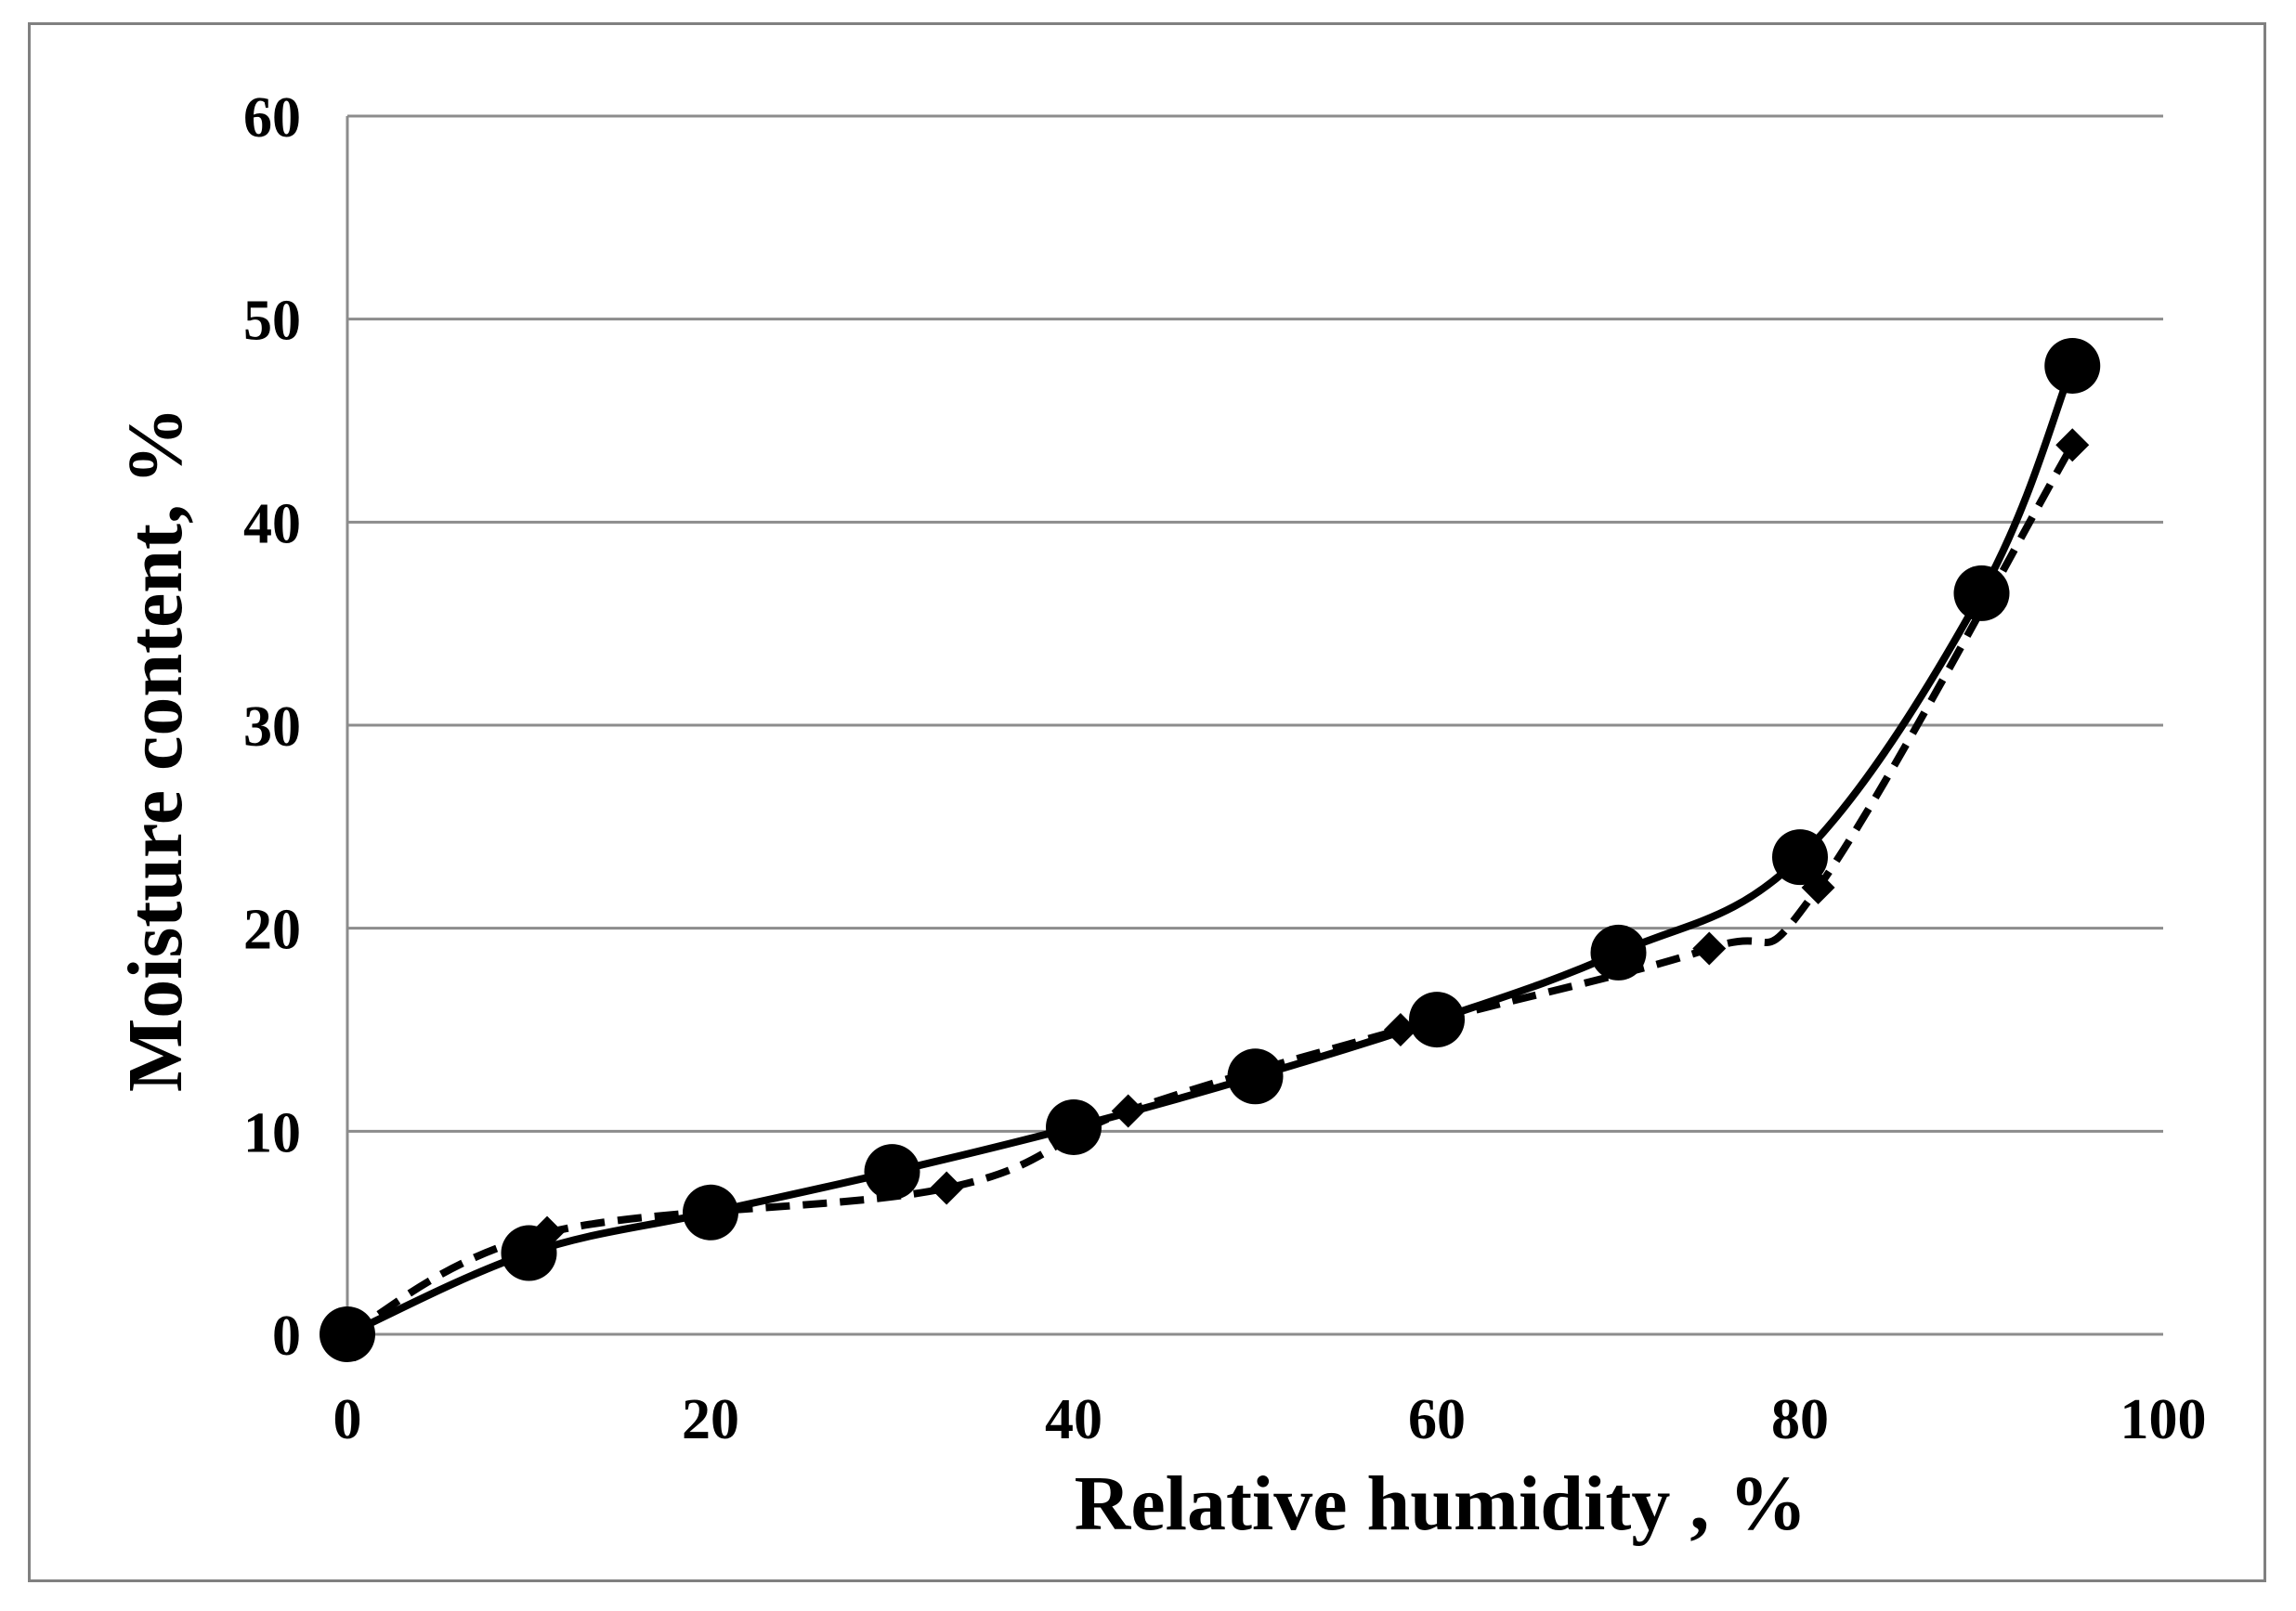  Describe the element at coordinates (1800, 1419) in the screenshot. I see `x-tick-label: 80` at that location.